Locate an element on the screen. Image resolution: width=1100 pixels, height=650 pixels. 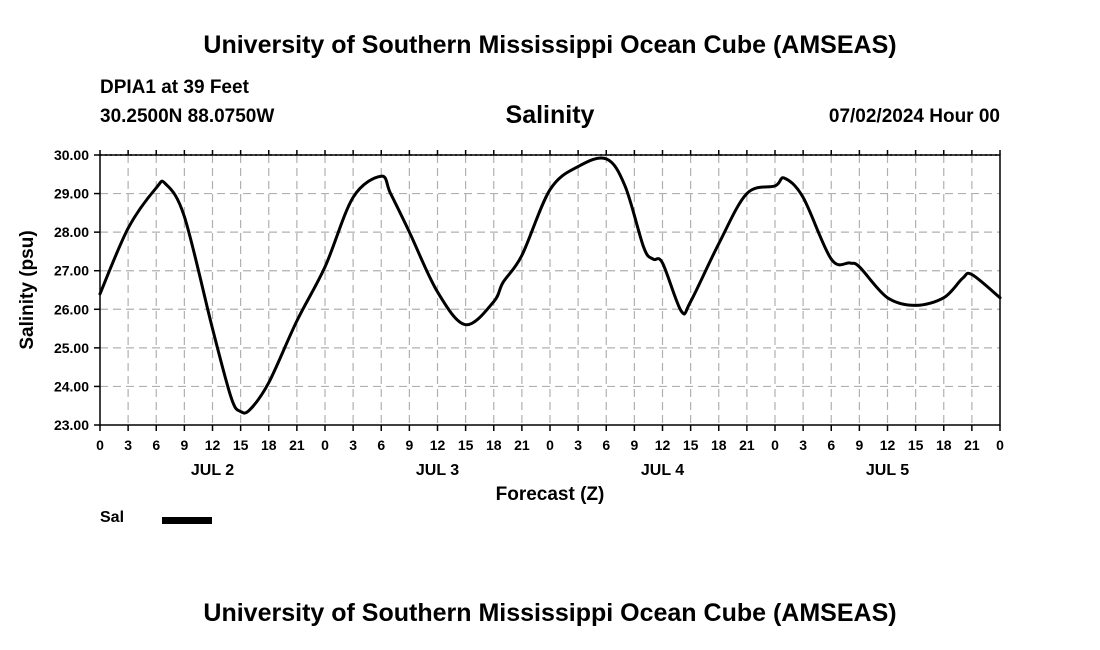
y-tick-label: 30.00 is located at coordinates (71, 155).